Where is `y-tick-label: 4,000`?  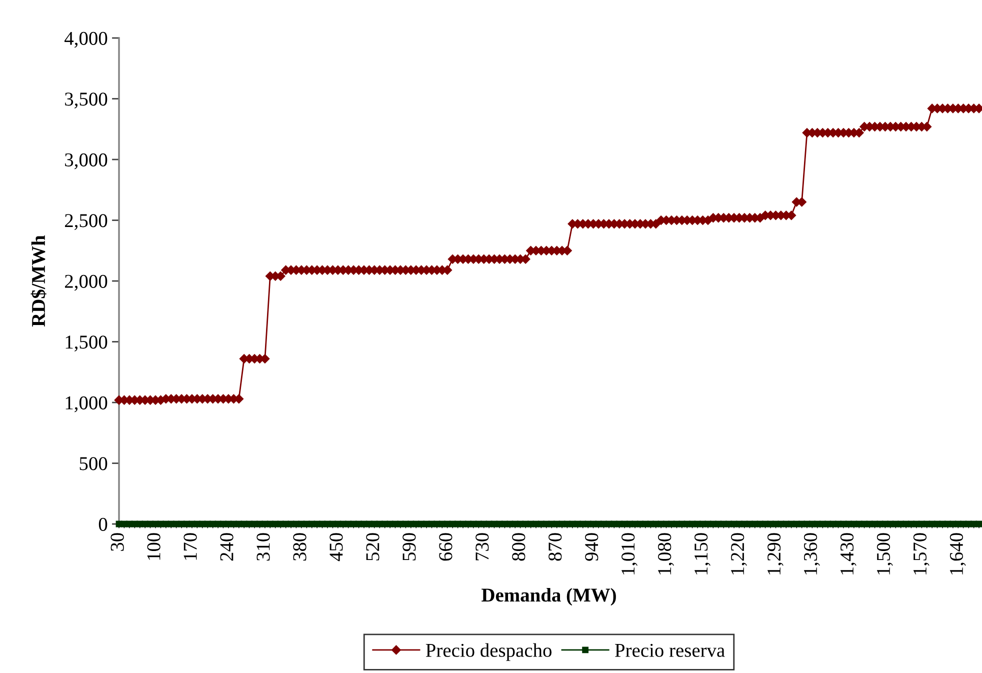 y-tick-label: 4,000 is located at coordinates (86, 40).